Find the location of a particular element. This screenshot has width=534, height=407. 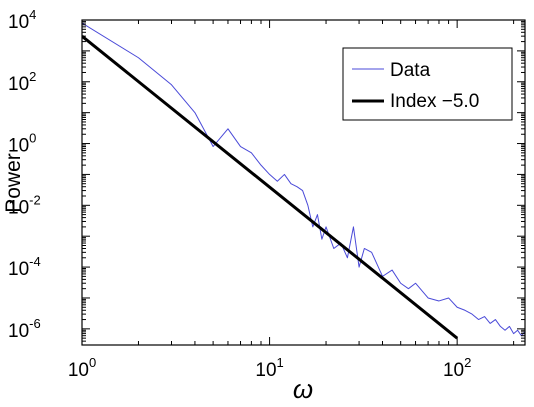

legend-box is located at coordinates (427, 84).